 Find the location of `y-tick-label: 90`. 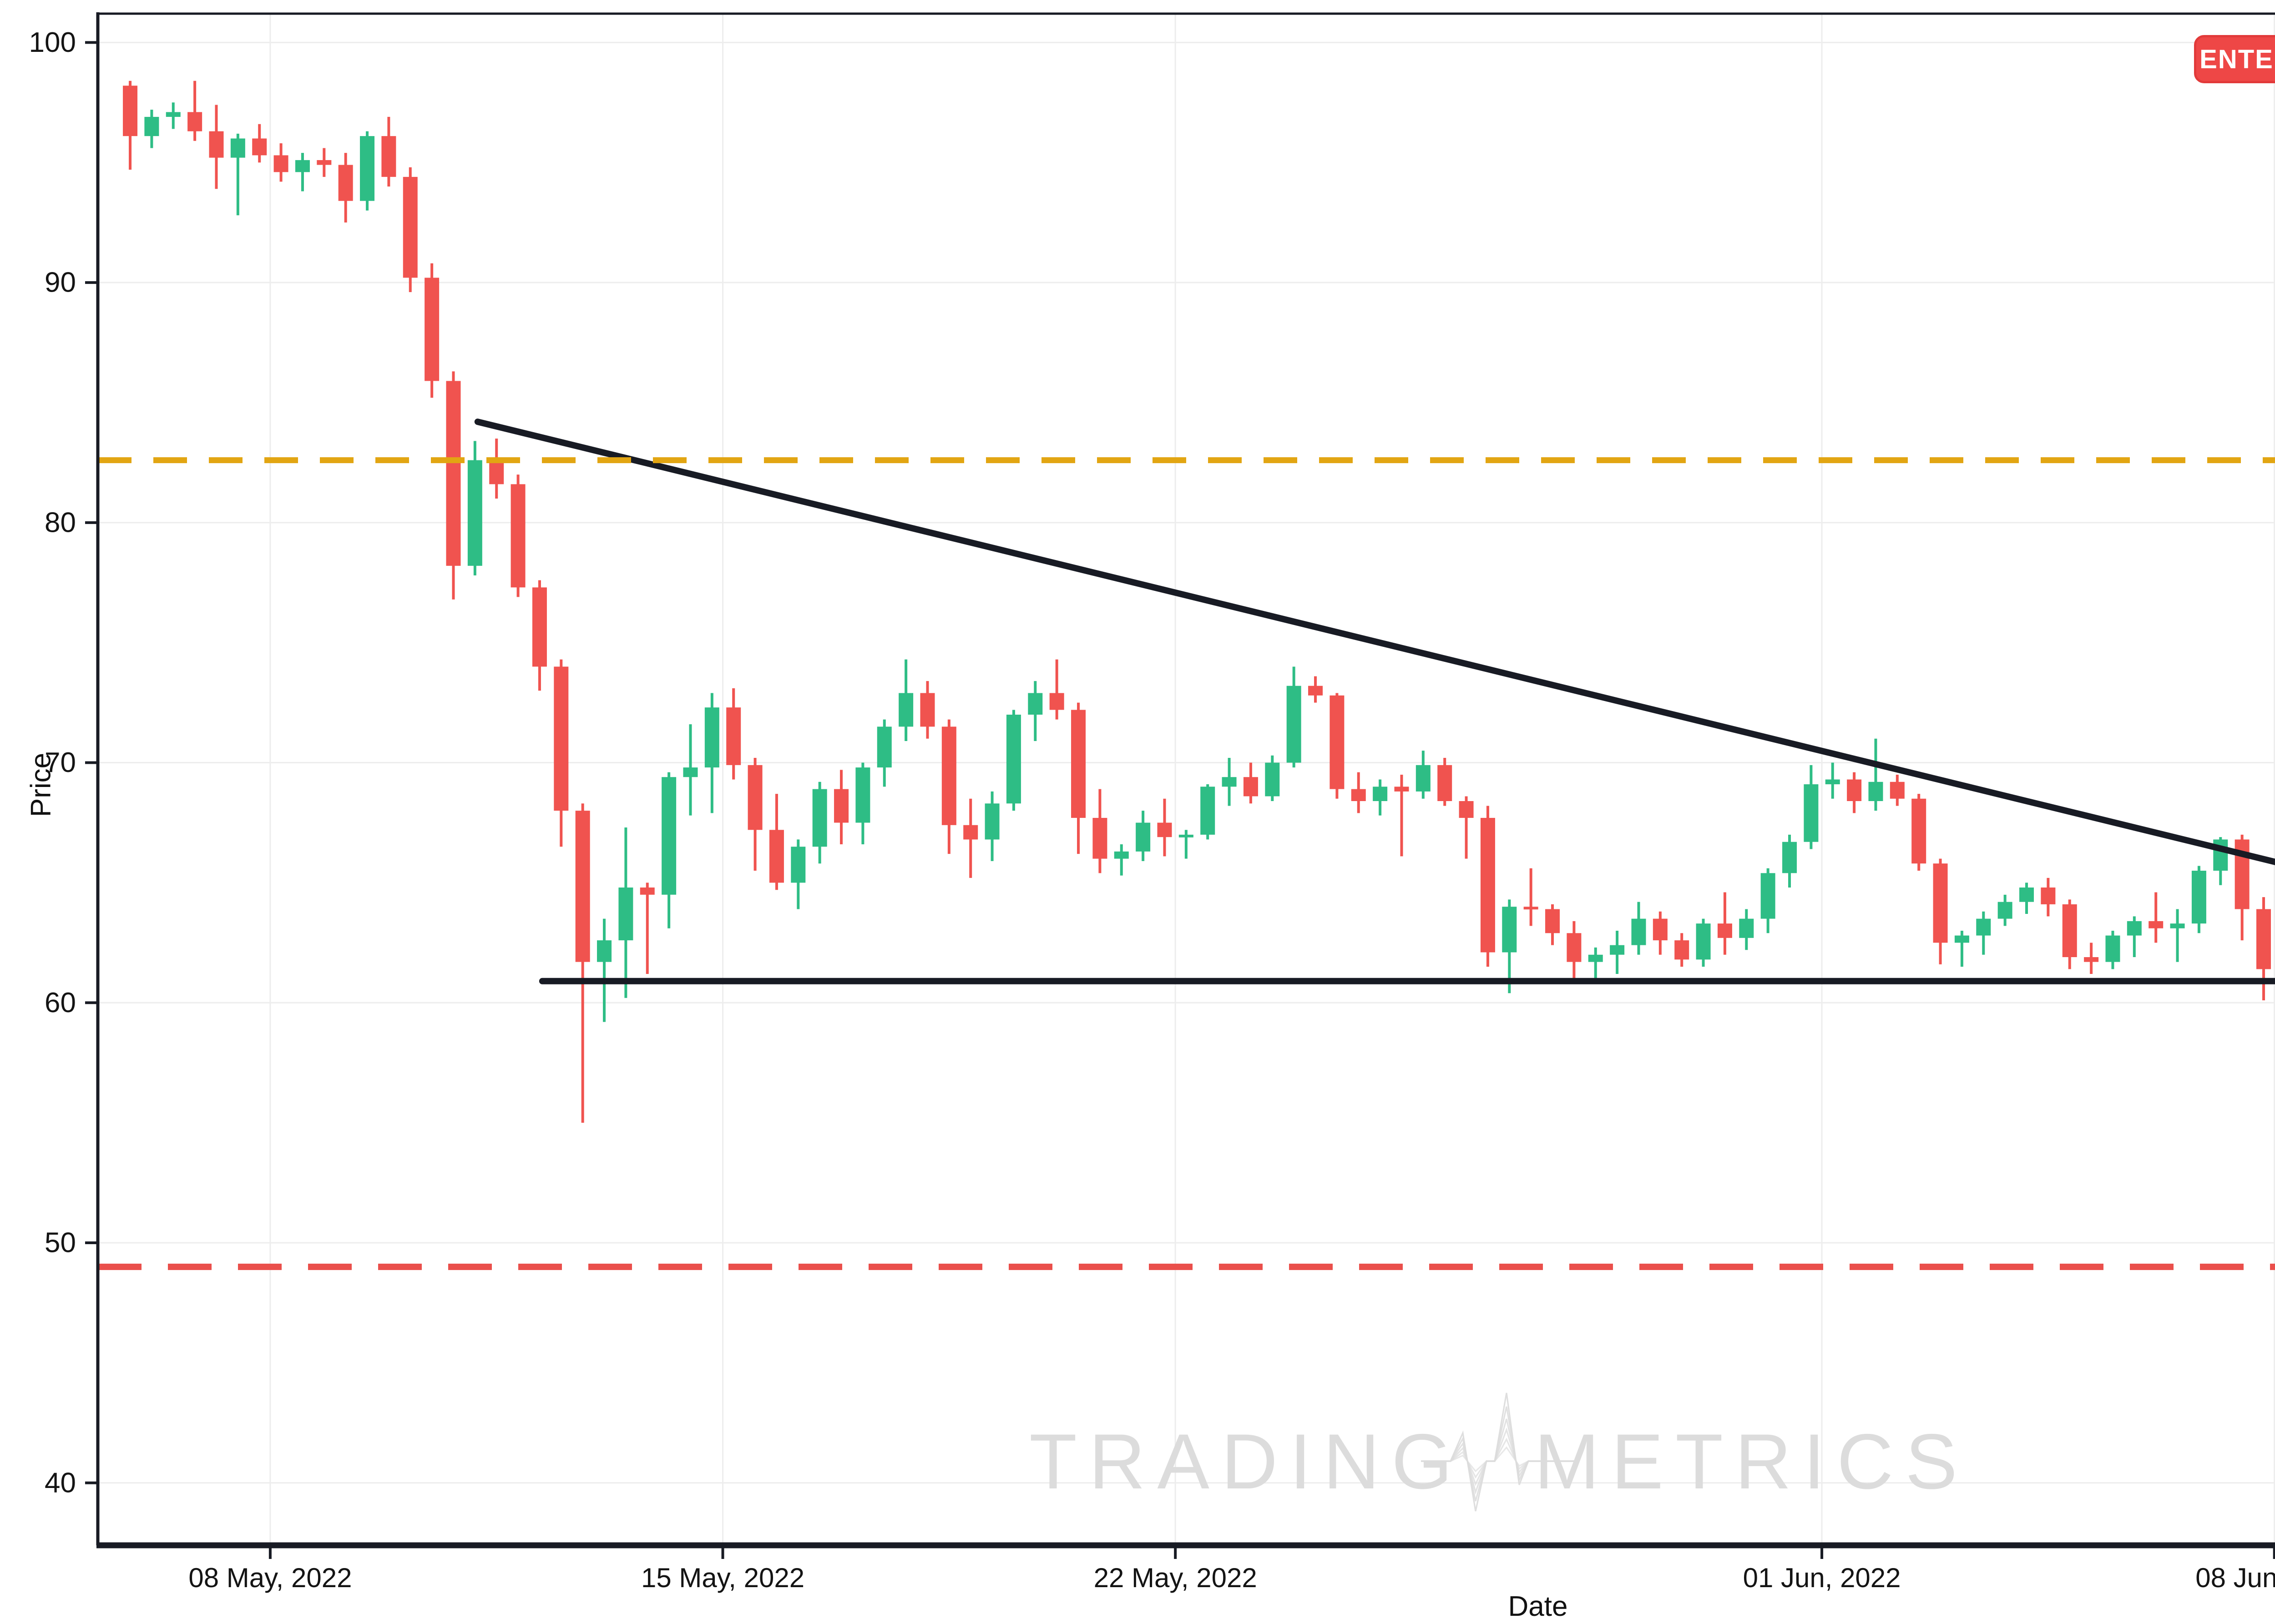

y-tick-label: 90 is located at coordinates (61, 282).